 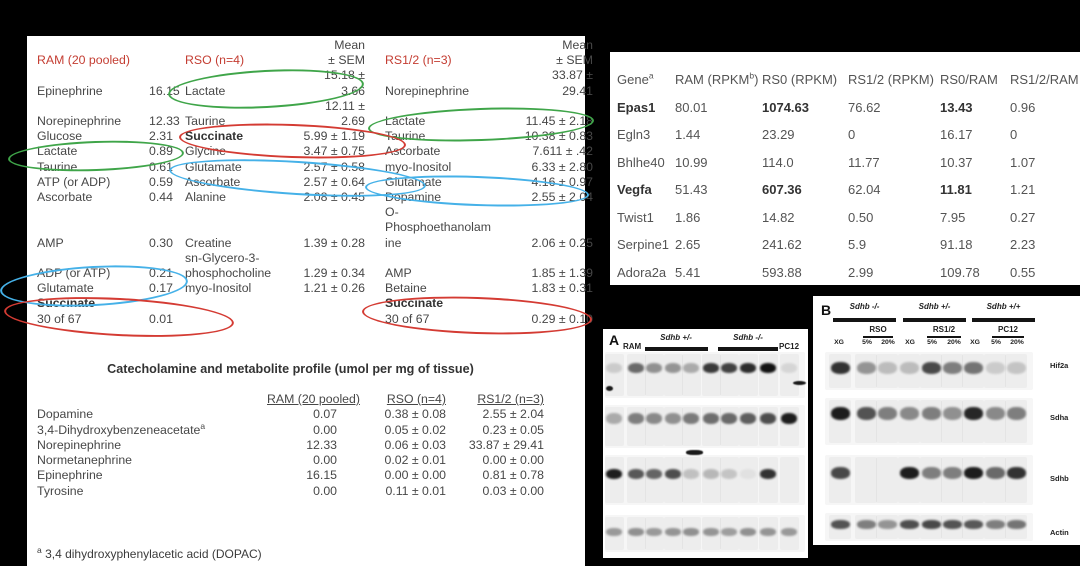 I want to click on table-row: Epinephrine 16.15 0.00 ± 0.00 0.81 ± 0.78, so click(x=290, y=475).